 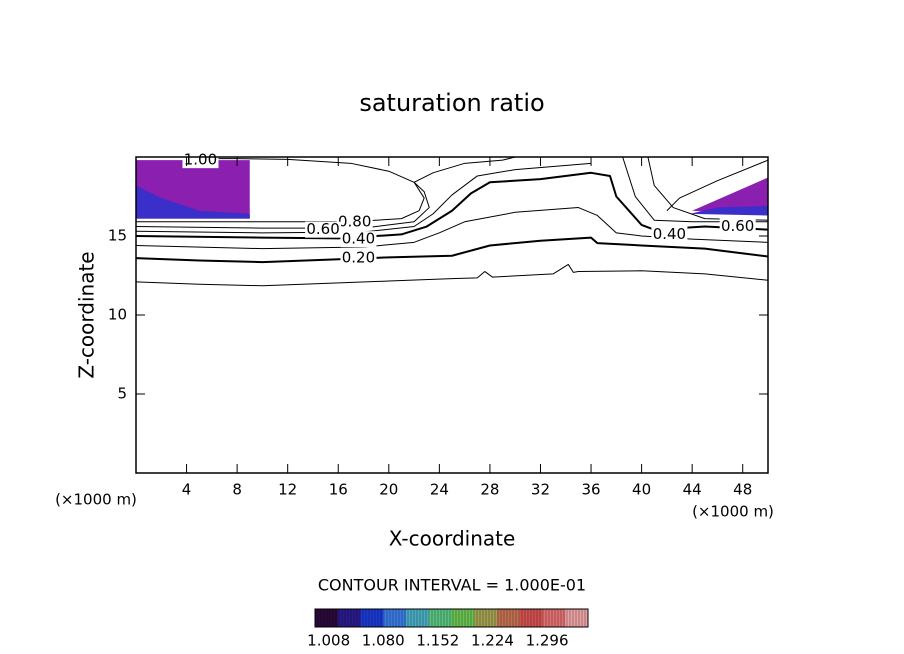 What do you see at coordinates (122, 394) in the screenshot?
I see `y-tick-label: 5` at bounding box center [122, 394].